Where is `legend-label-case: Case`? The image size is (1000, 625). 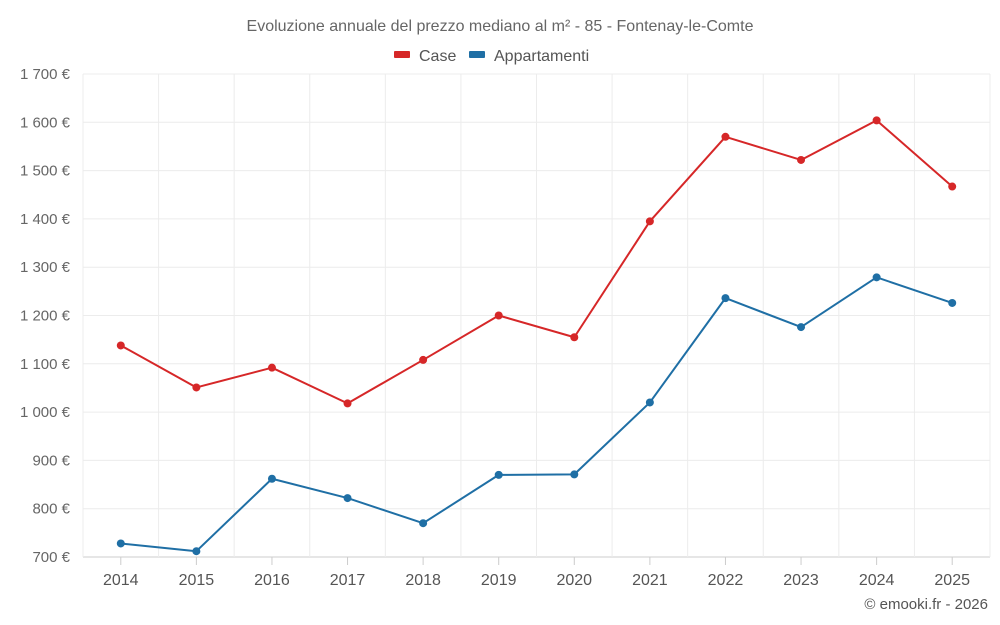
legend-label-case: Case is located at coordinates (437, 56).